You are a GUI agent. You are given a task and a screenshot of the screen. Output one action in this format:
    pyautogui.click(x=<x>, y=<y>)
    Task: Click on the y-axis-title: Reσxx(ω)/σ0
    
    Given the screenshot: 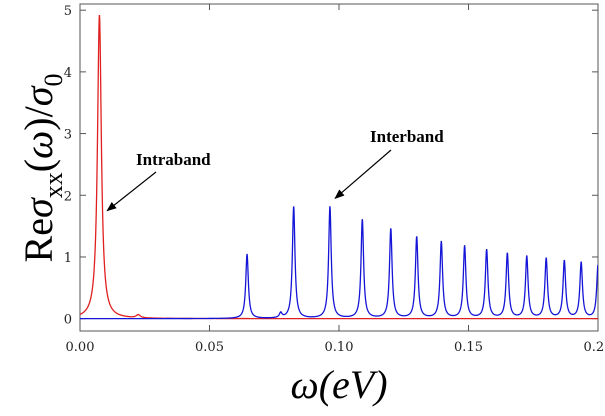 What is the action you would take?
    pyautogui.click(x=42, y=168)
    